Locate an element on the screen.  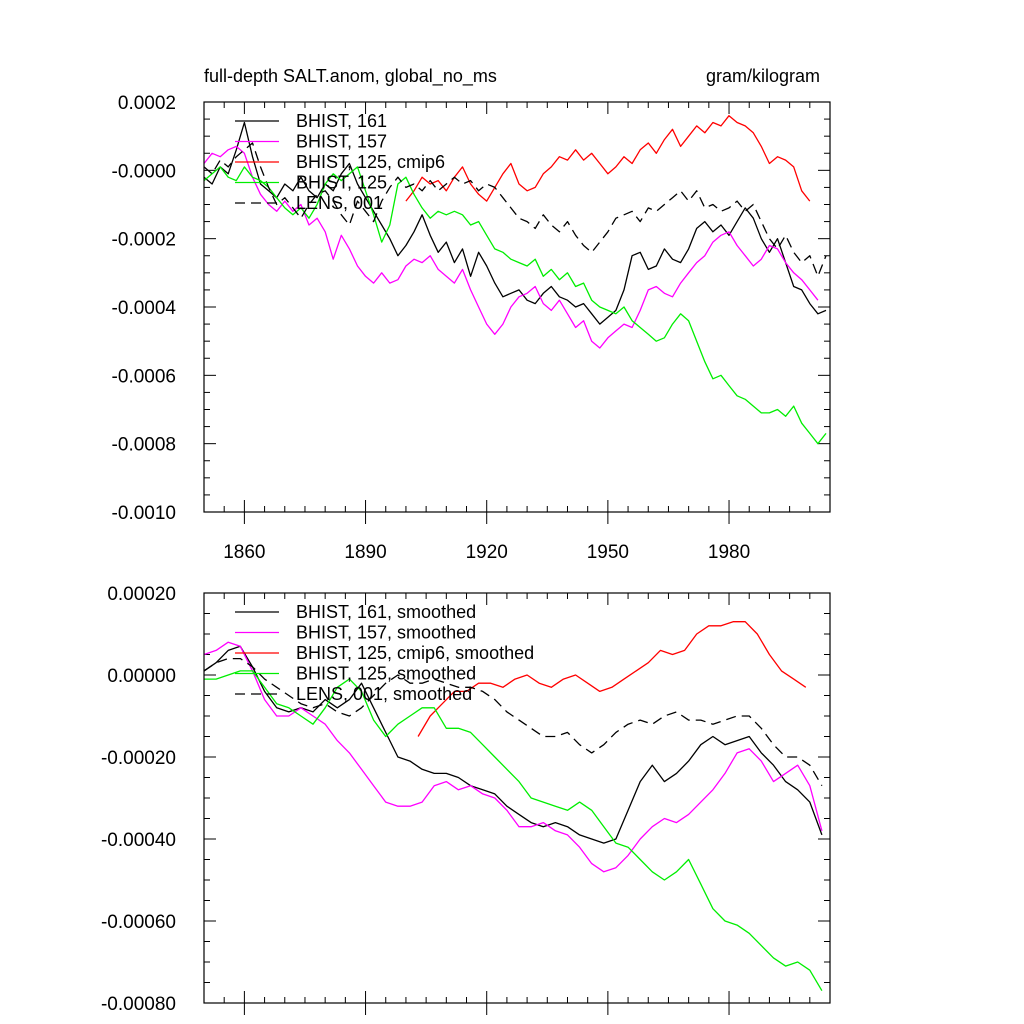
y-tick-label: 0.0002 is located at coordinates (147, 103).